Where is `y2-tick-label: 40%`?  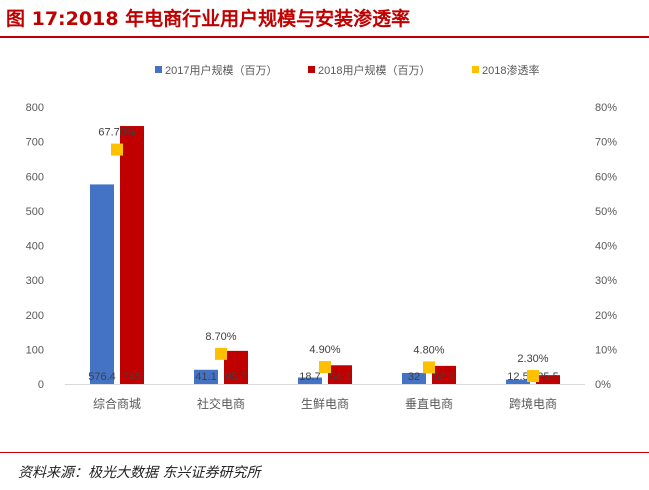 y2-tick-label: 40% is located at coordinates (606, 247).